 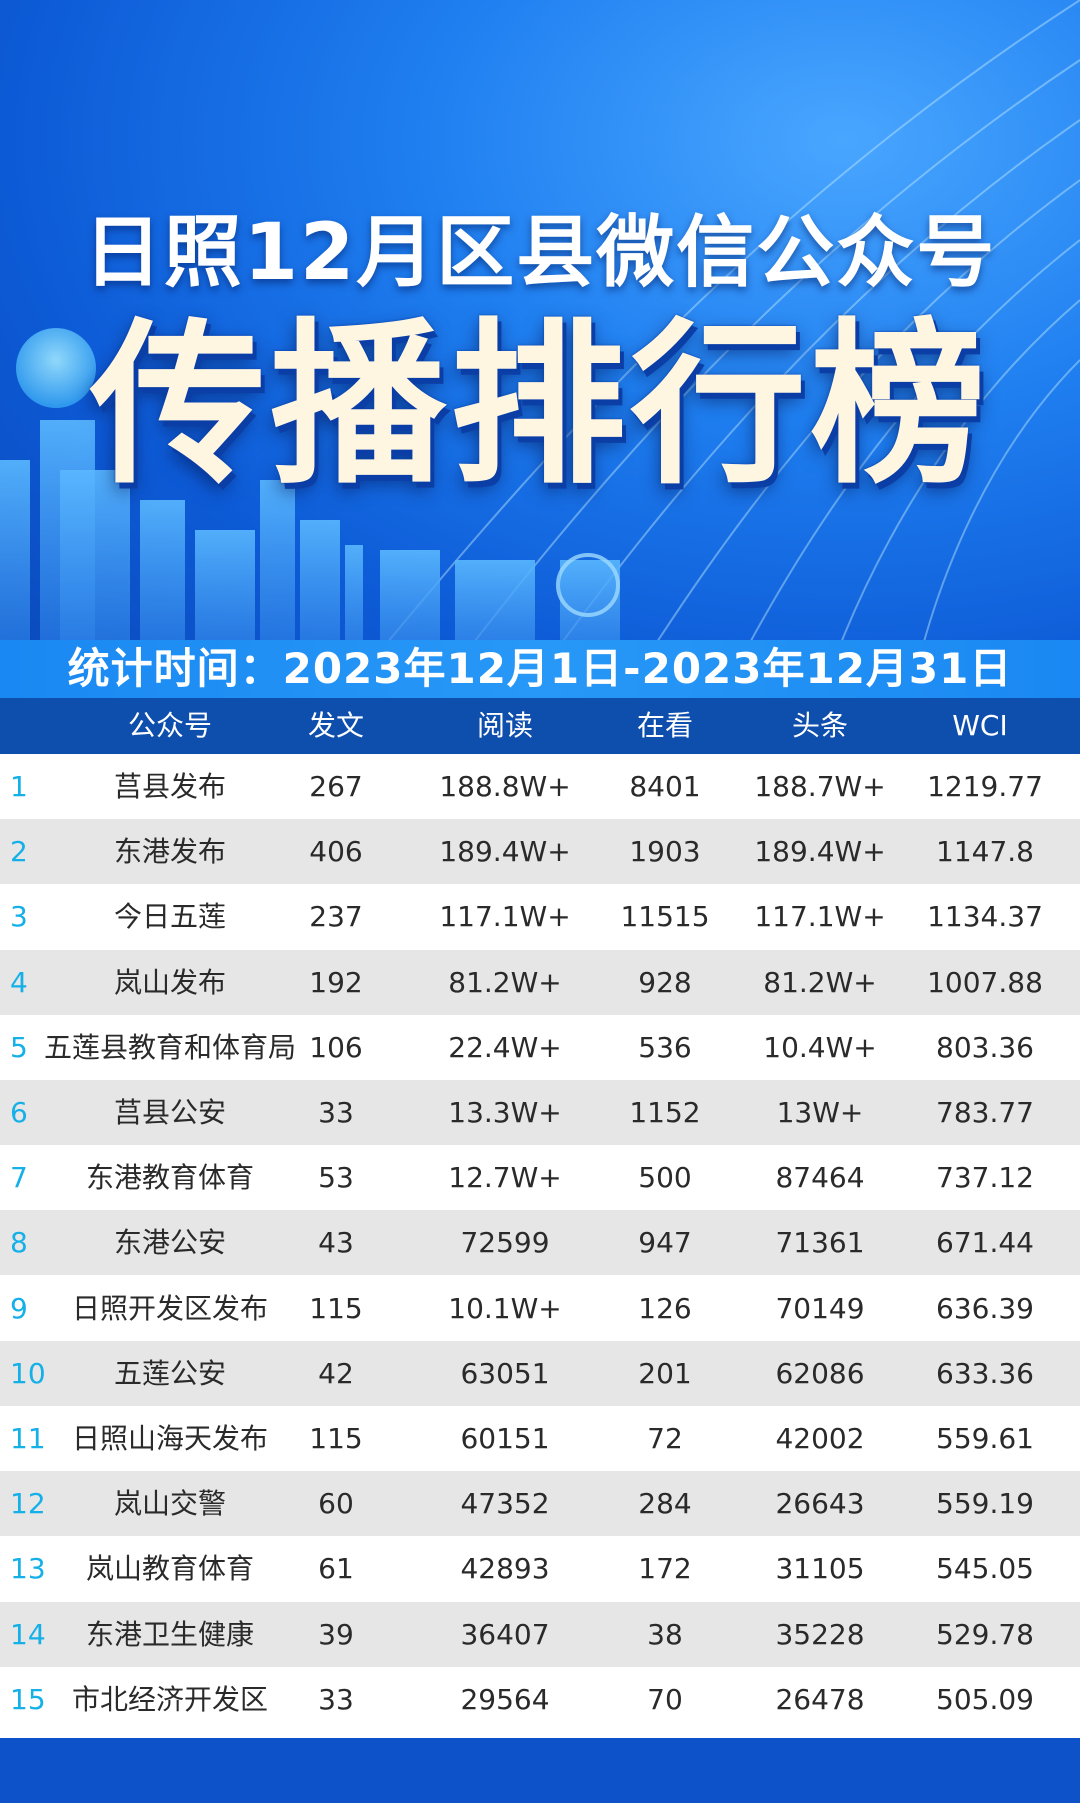 What do you see at coordinates (985, 1438) in the screenshot?
I see `wci-score: 559.61` at bounding box center [985, 1438].